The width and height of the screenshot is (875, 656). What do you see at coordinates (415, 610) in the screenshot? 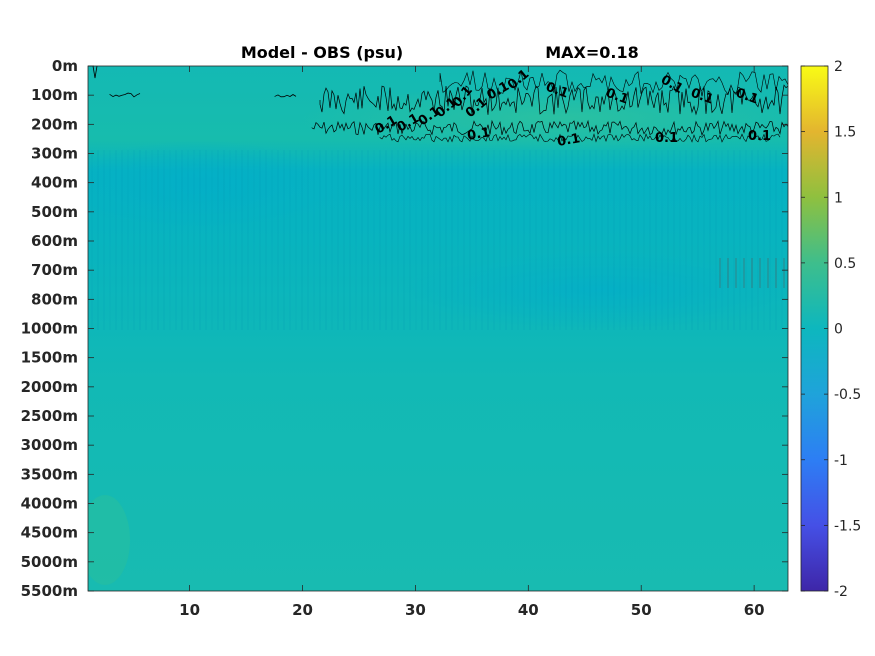
I see `x-tick-label: 30` at bounding box center [415, 610].